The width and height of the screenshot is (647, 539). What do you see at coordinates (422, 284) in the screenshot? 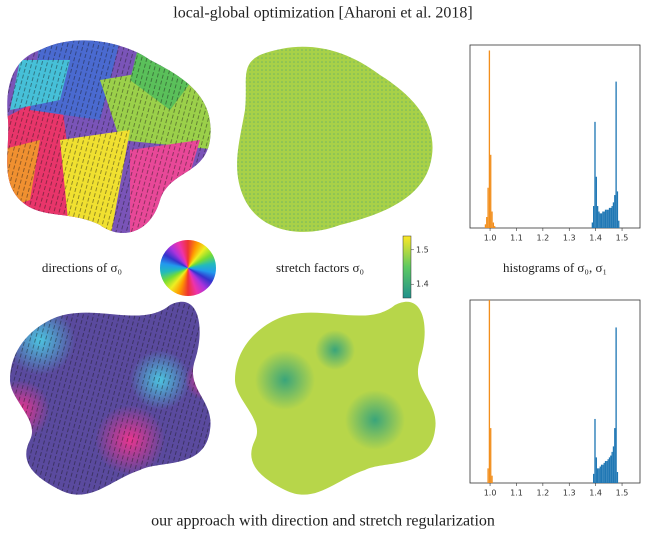
I see `colorbar-tick-label: 1.4` at bounding box center [422, 284].